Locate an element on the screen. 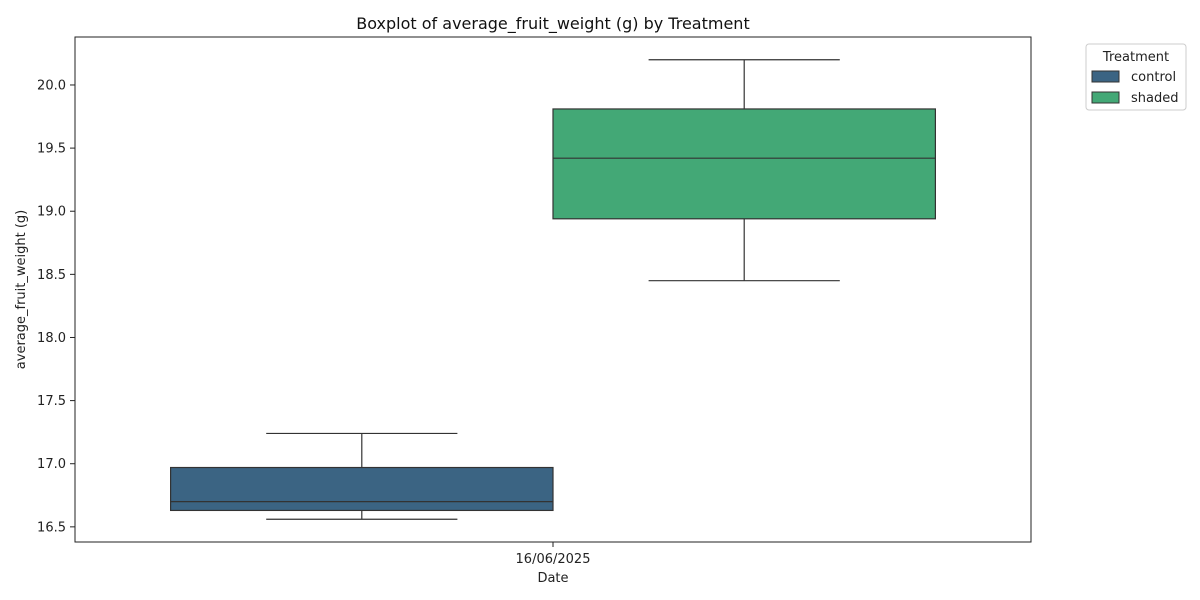 This screenshot has height=600, width=1200. legend-swatch-shaded is located at coordinates (1105, 97).